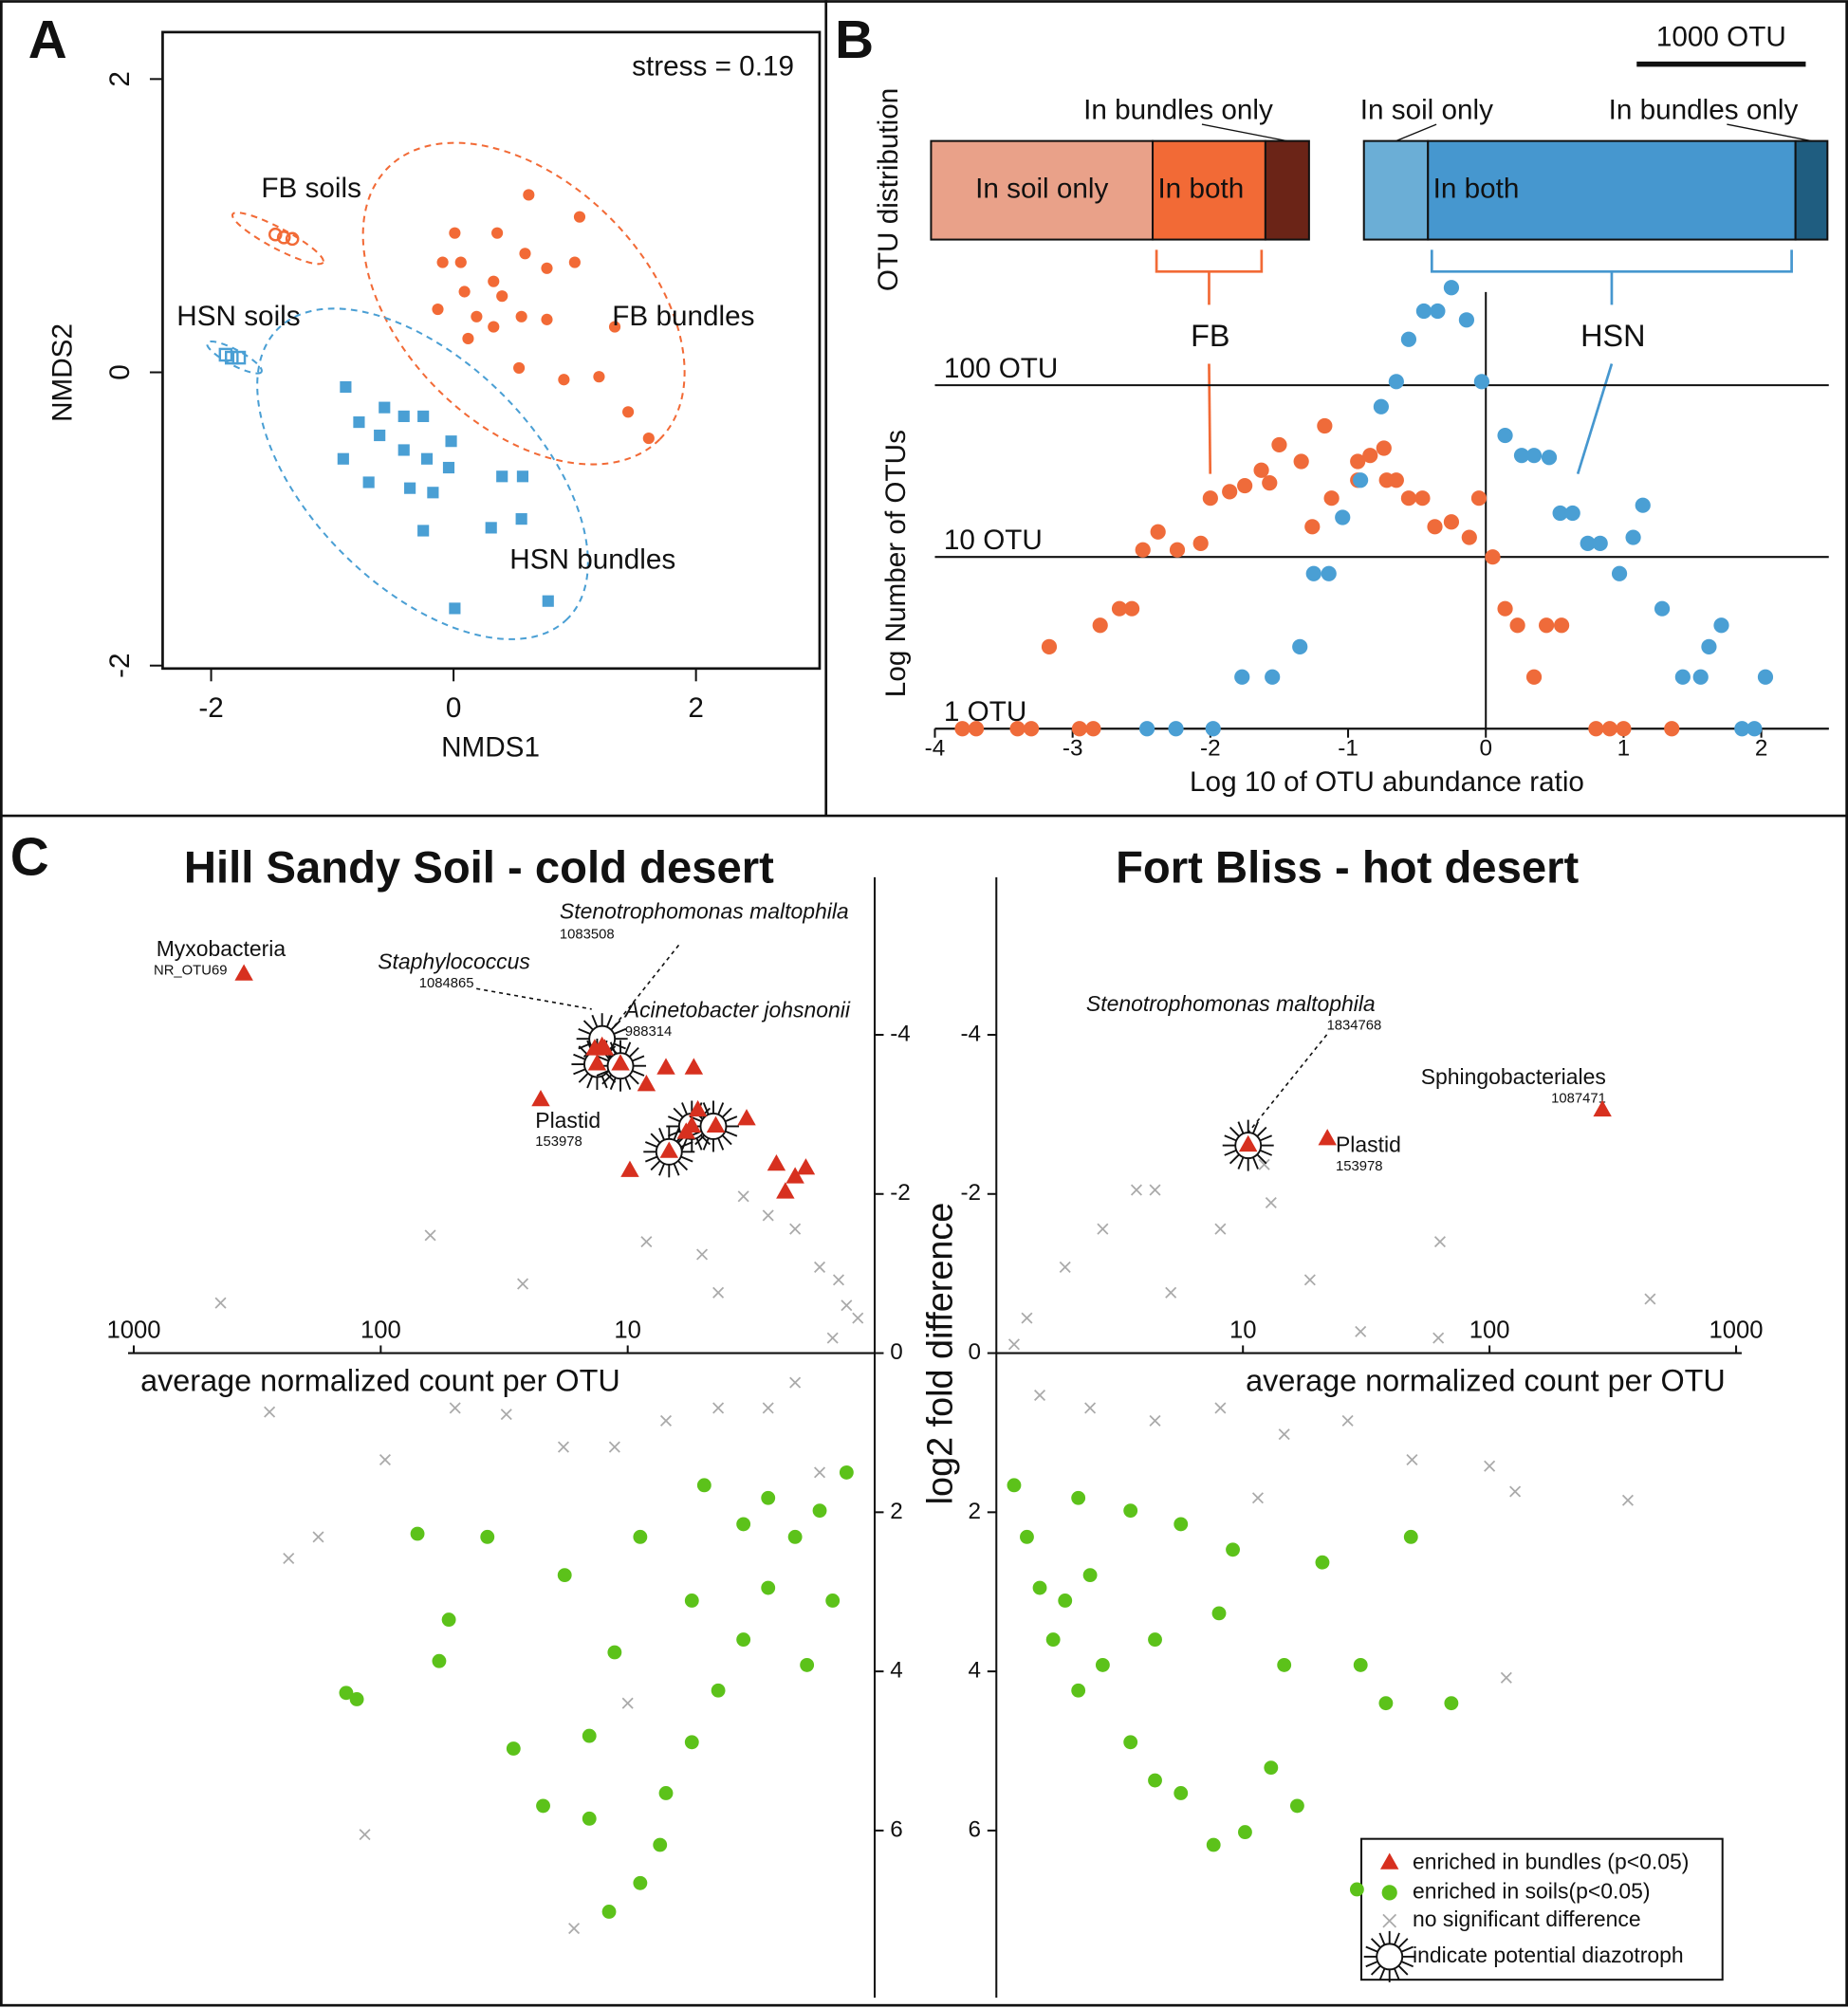  What do you see at coordinates (1288, 1084) in the screenshot?
I see `leader-line` at bounding box center [1288, 1084].